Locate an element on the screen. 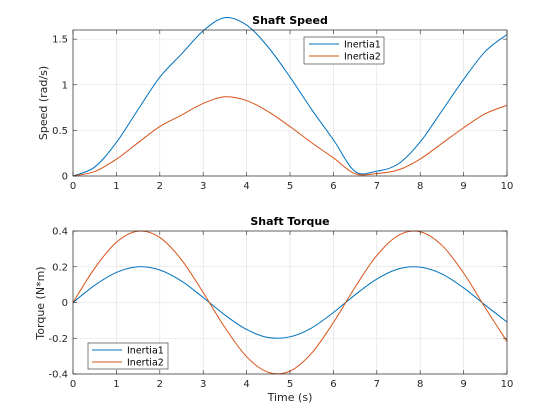 The image size is (560, 420). torque-legend: Inertia1 Inertia2 is located at coordinates (128, 356).